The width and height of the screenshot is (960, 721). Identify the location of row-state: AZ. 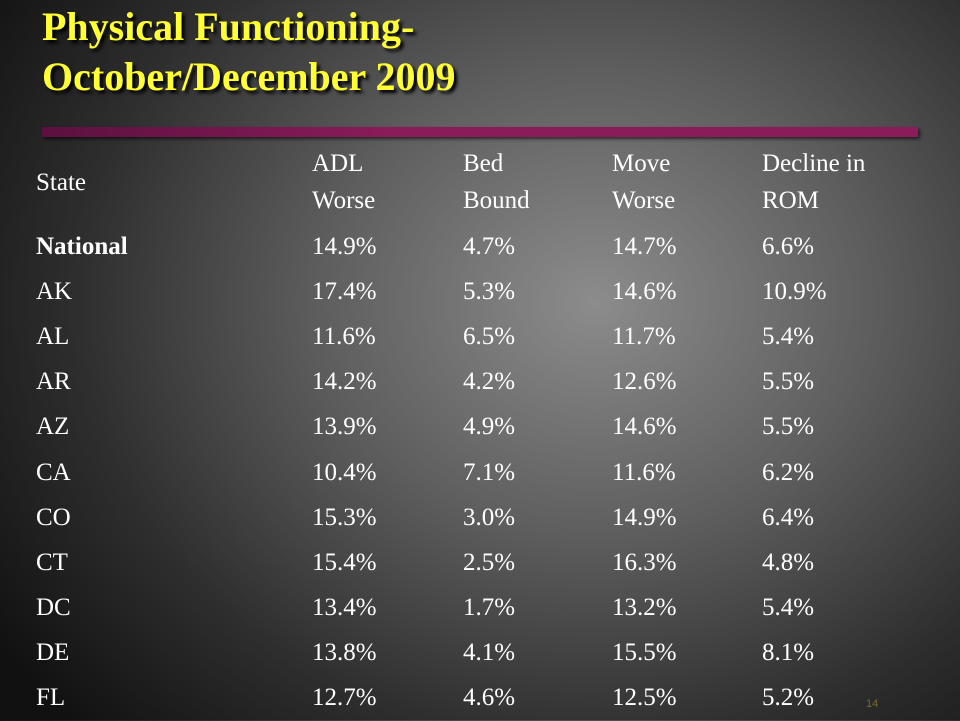
(53, 427).